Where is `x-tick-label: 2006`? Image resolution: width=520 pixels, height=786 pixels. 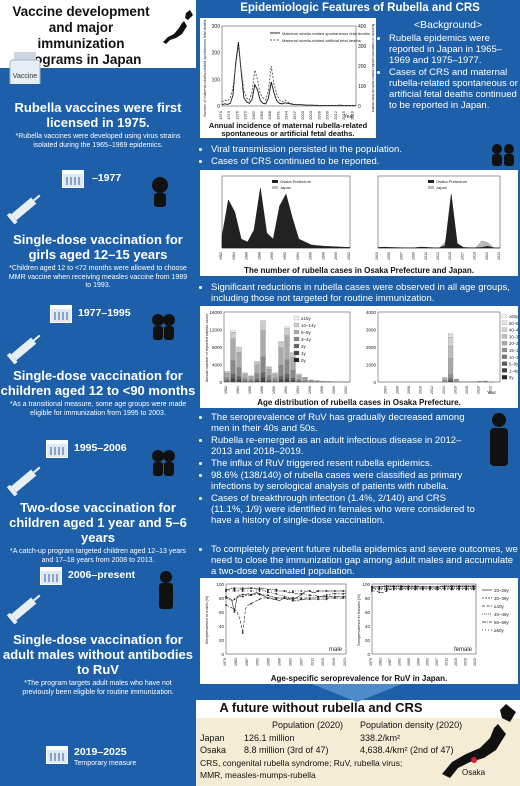 x-tick-label: 2006 is located at coordinates (397, 390).